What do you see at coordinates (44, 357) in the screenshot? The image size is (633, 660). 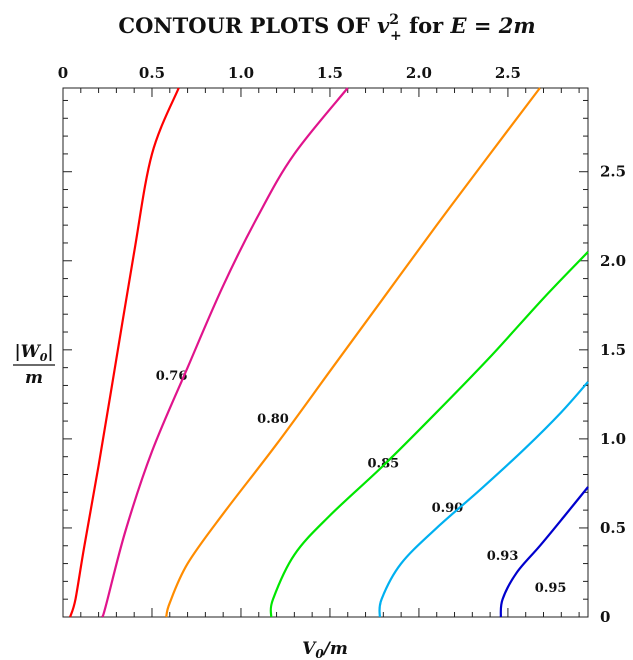 I see `y-label-num-sub: 0` at bounding box center [44, 357].